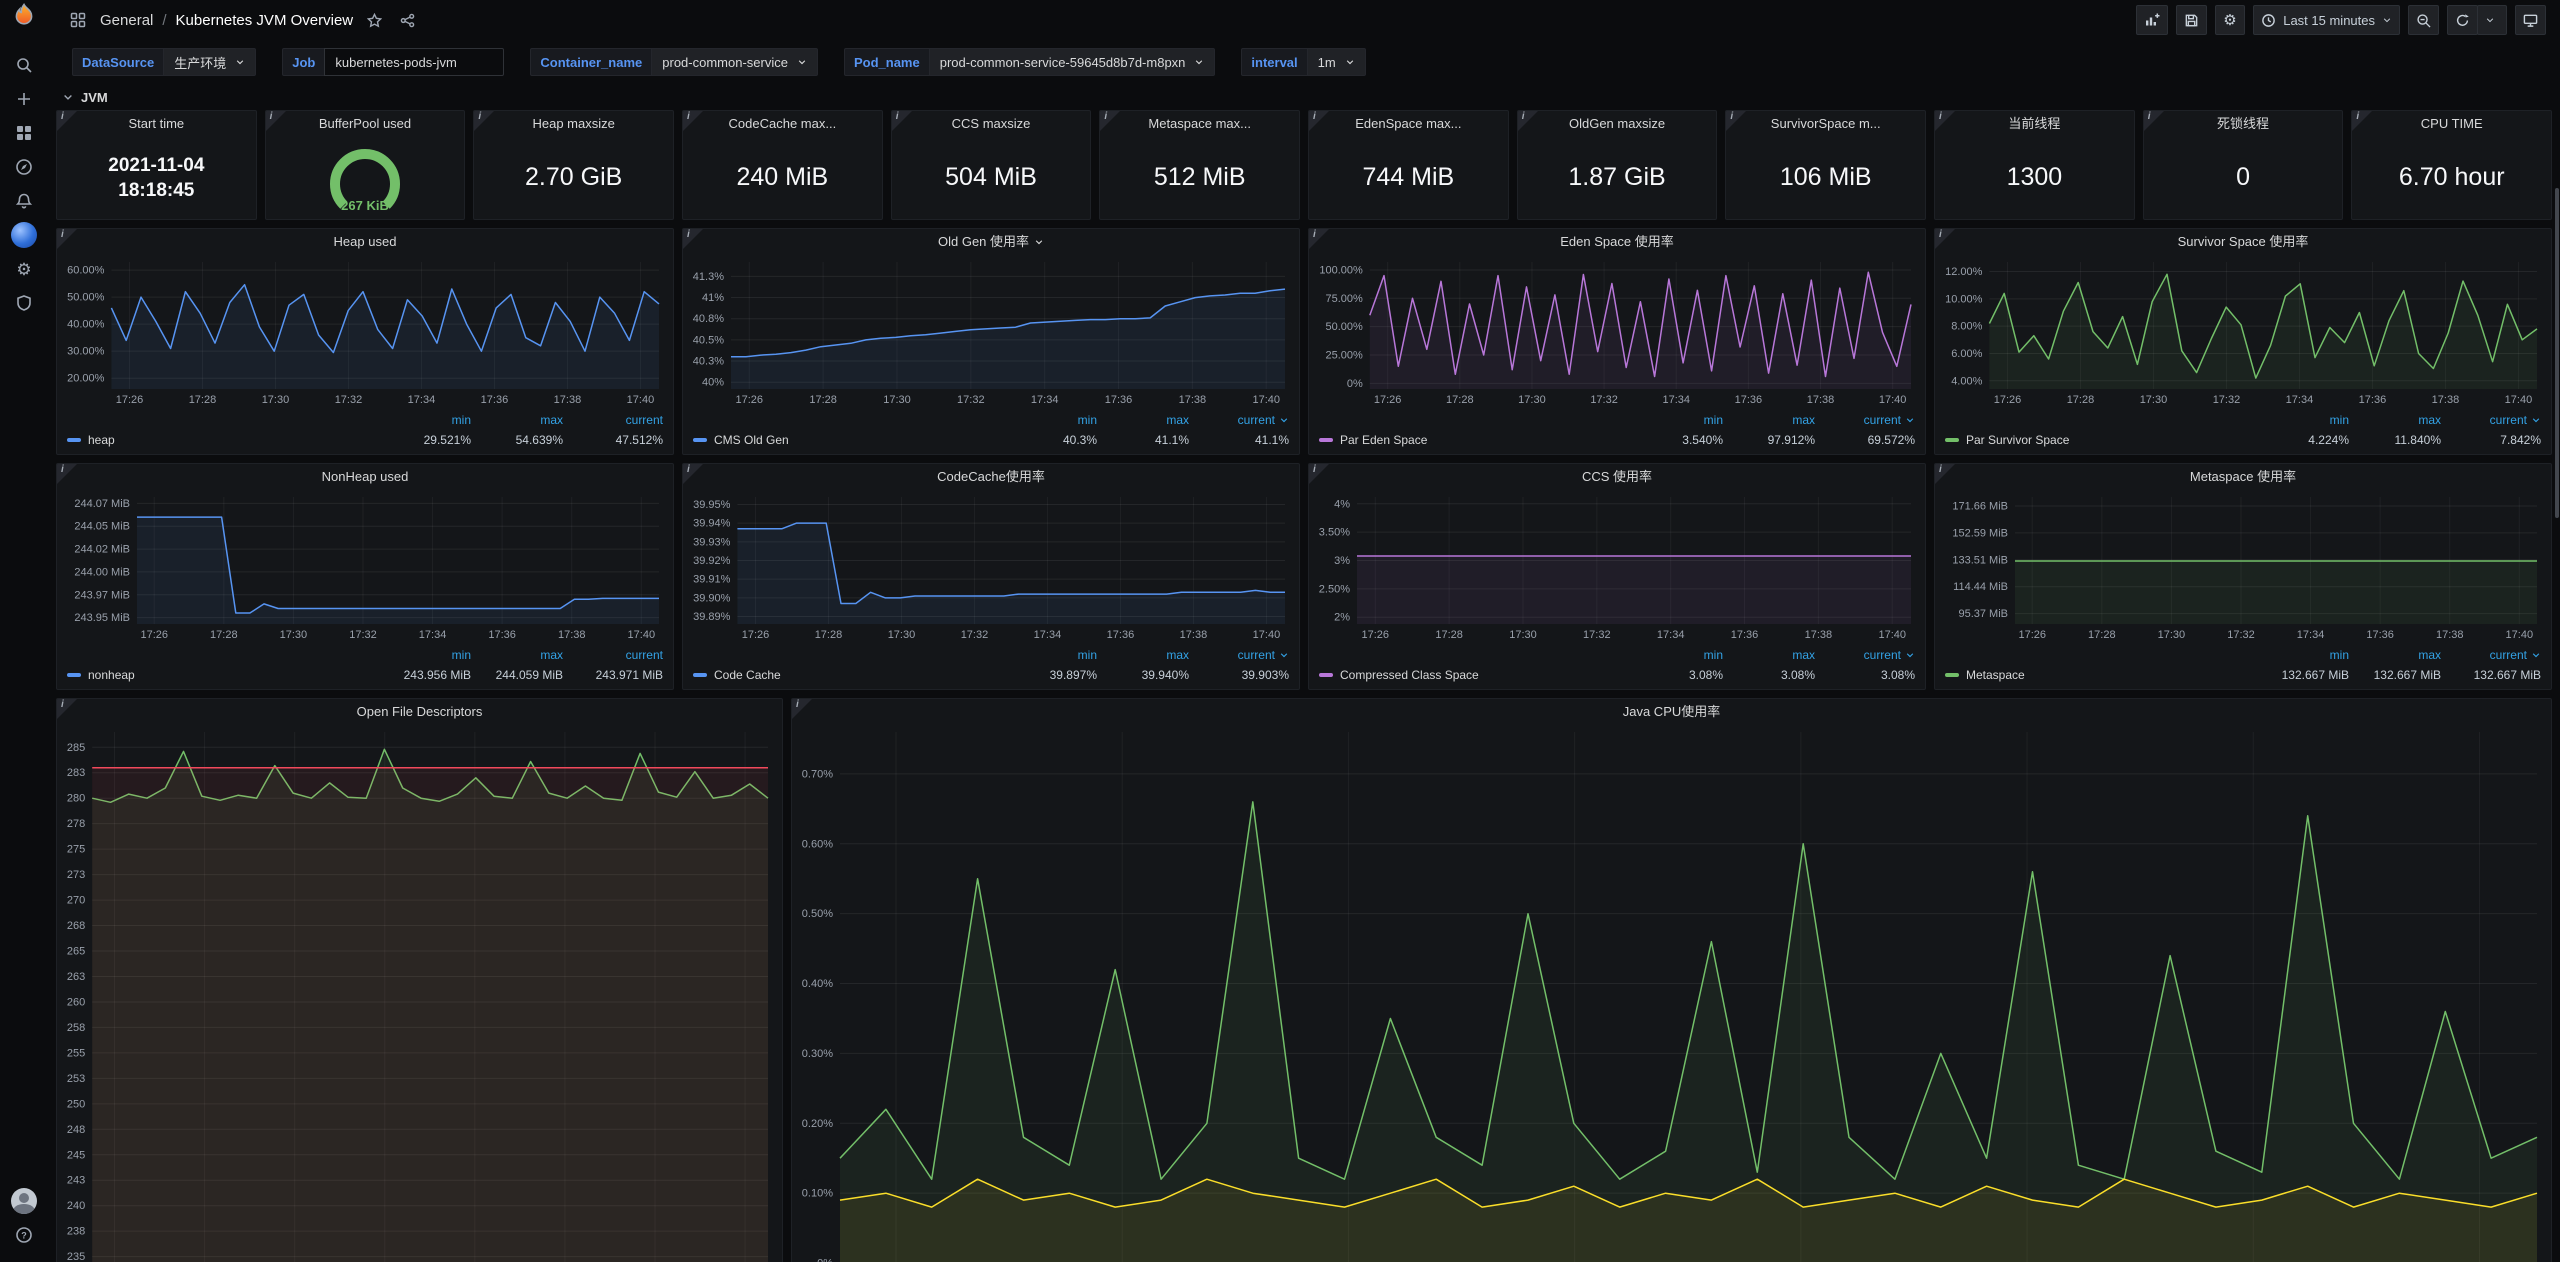  What do you see at coordinates (365, 476) in the screenshot?
I see `panel-title: NonHeap used` at bounding box center [365, 476].